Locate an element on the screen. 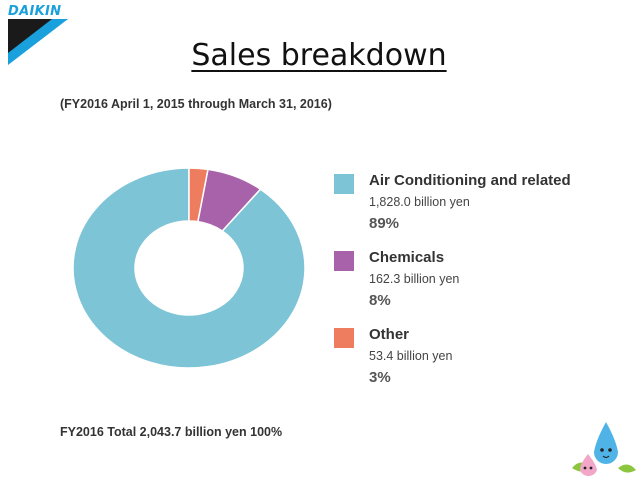 The height and width of the screenshot is (478, 638). legend-name: Air Conditioning and related is located at coordinates (470, 180).